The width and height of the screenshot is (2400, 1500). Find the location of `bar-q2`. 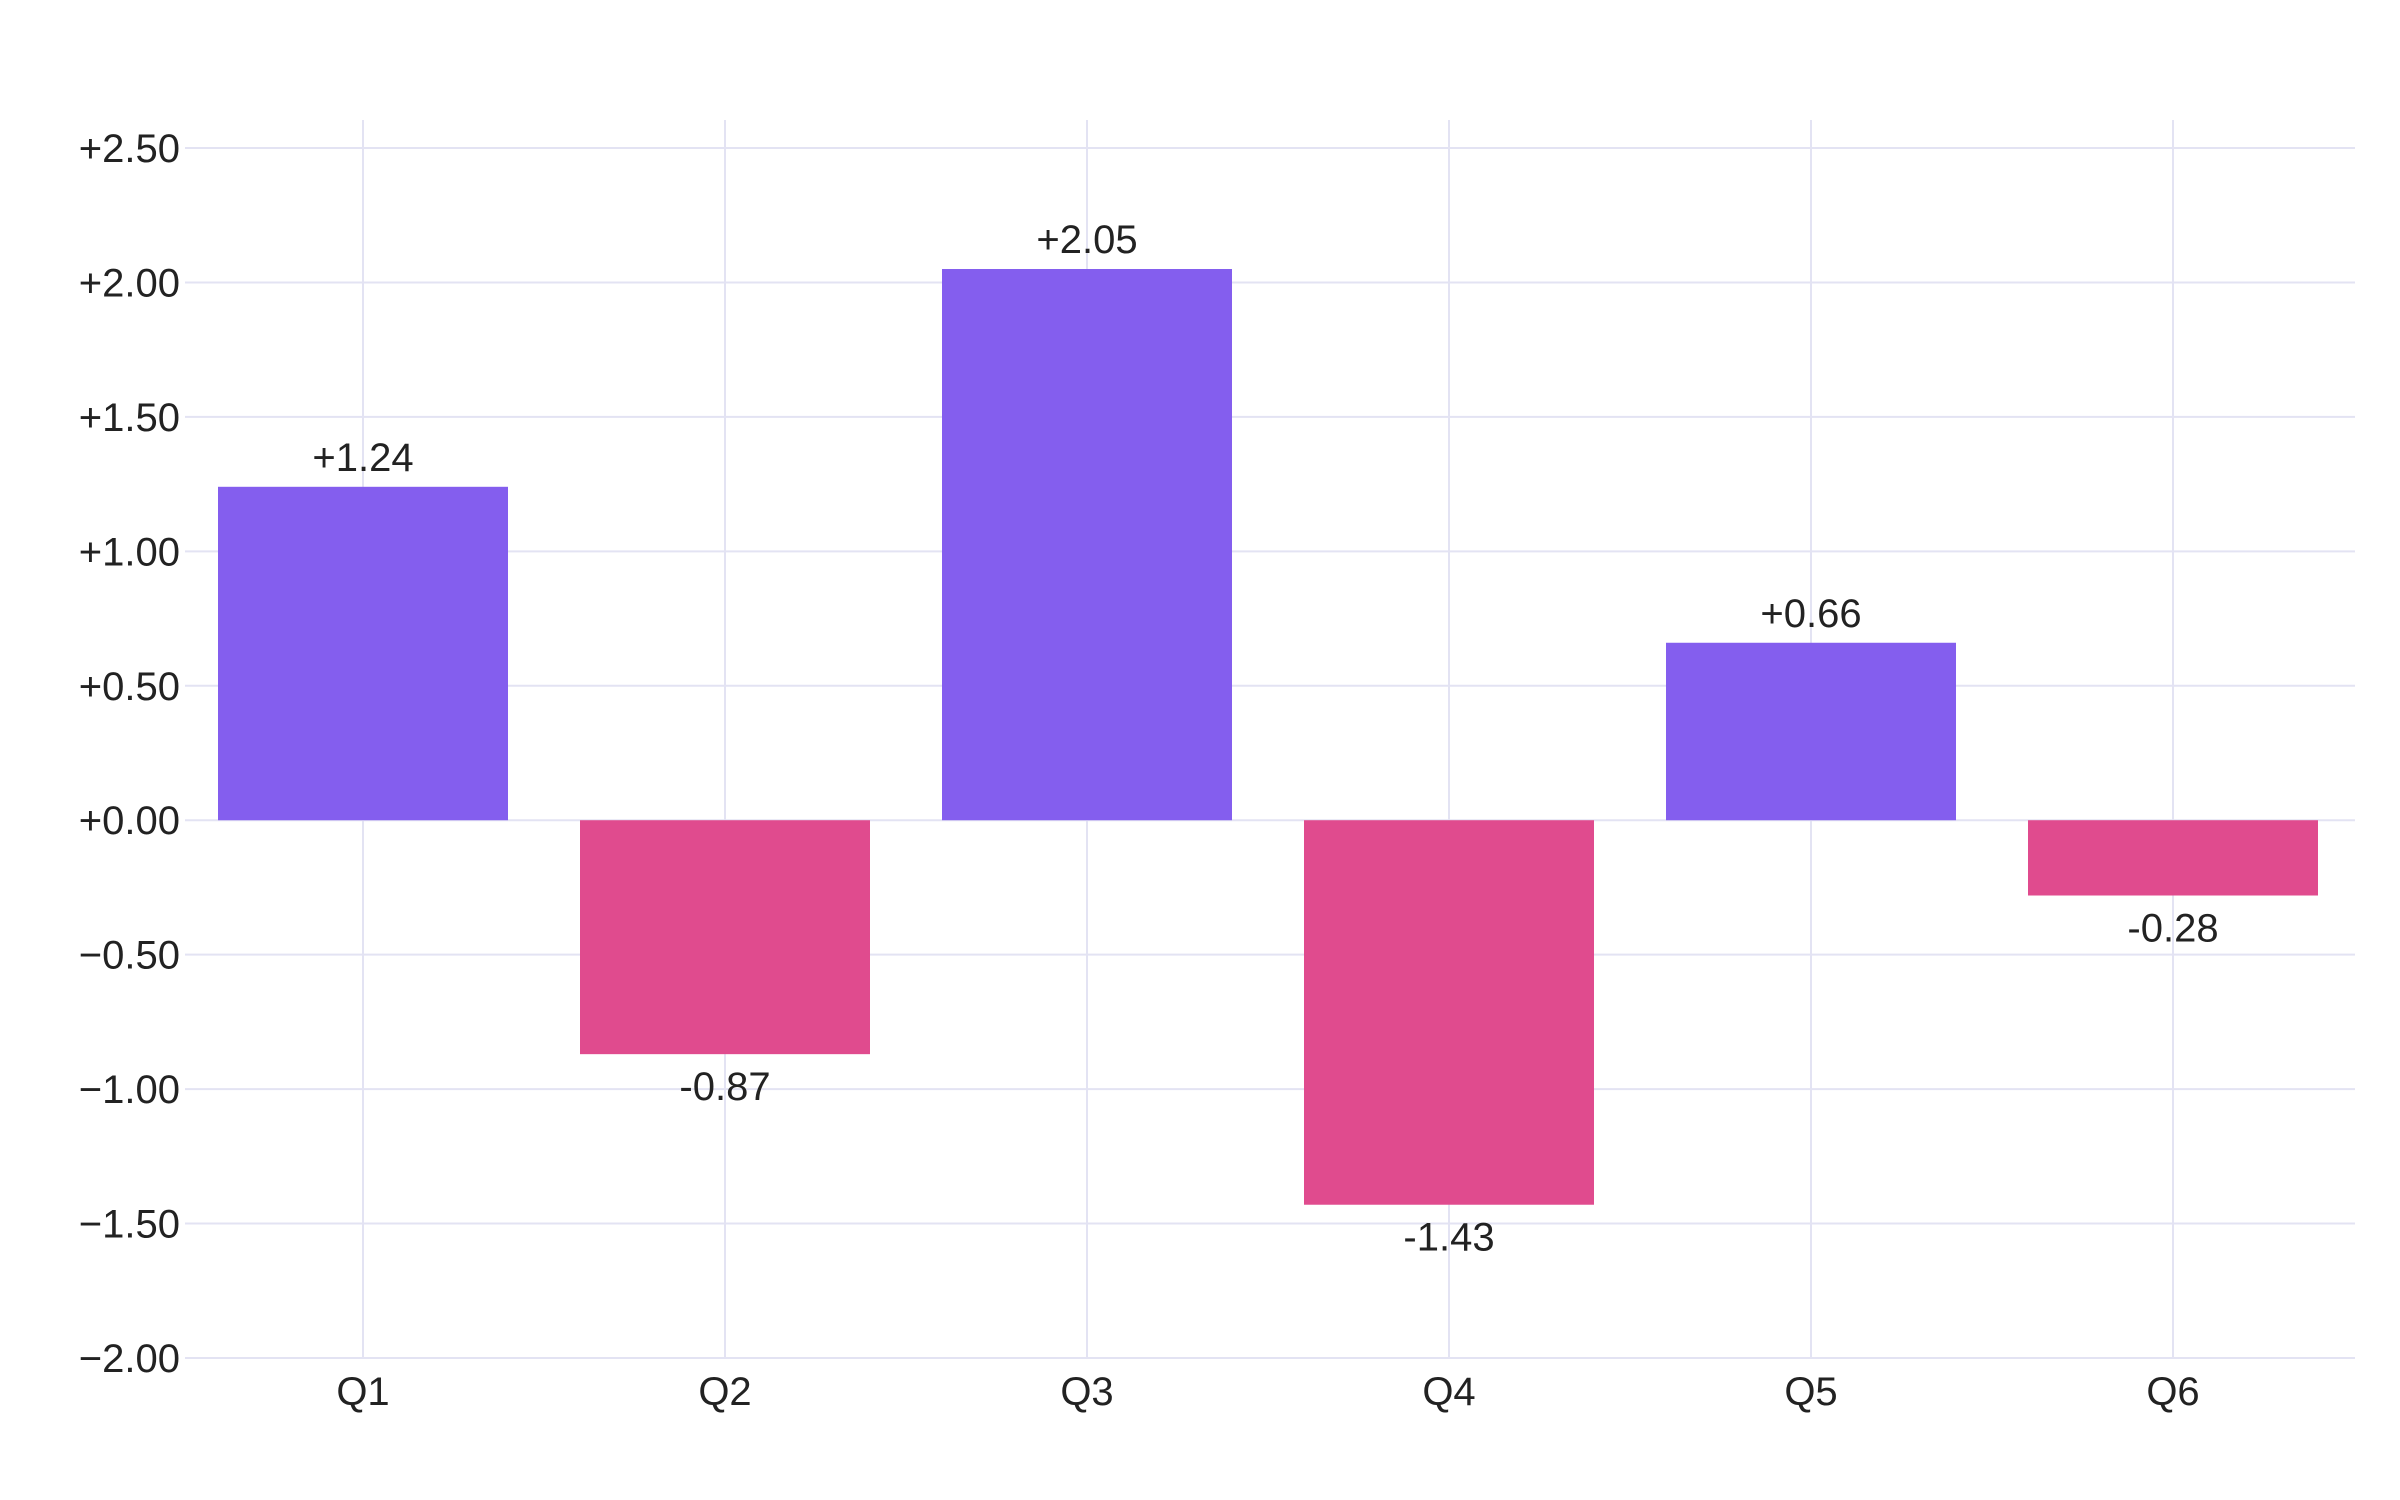

bar-q2 is located at coordinates (725, 937).